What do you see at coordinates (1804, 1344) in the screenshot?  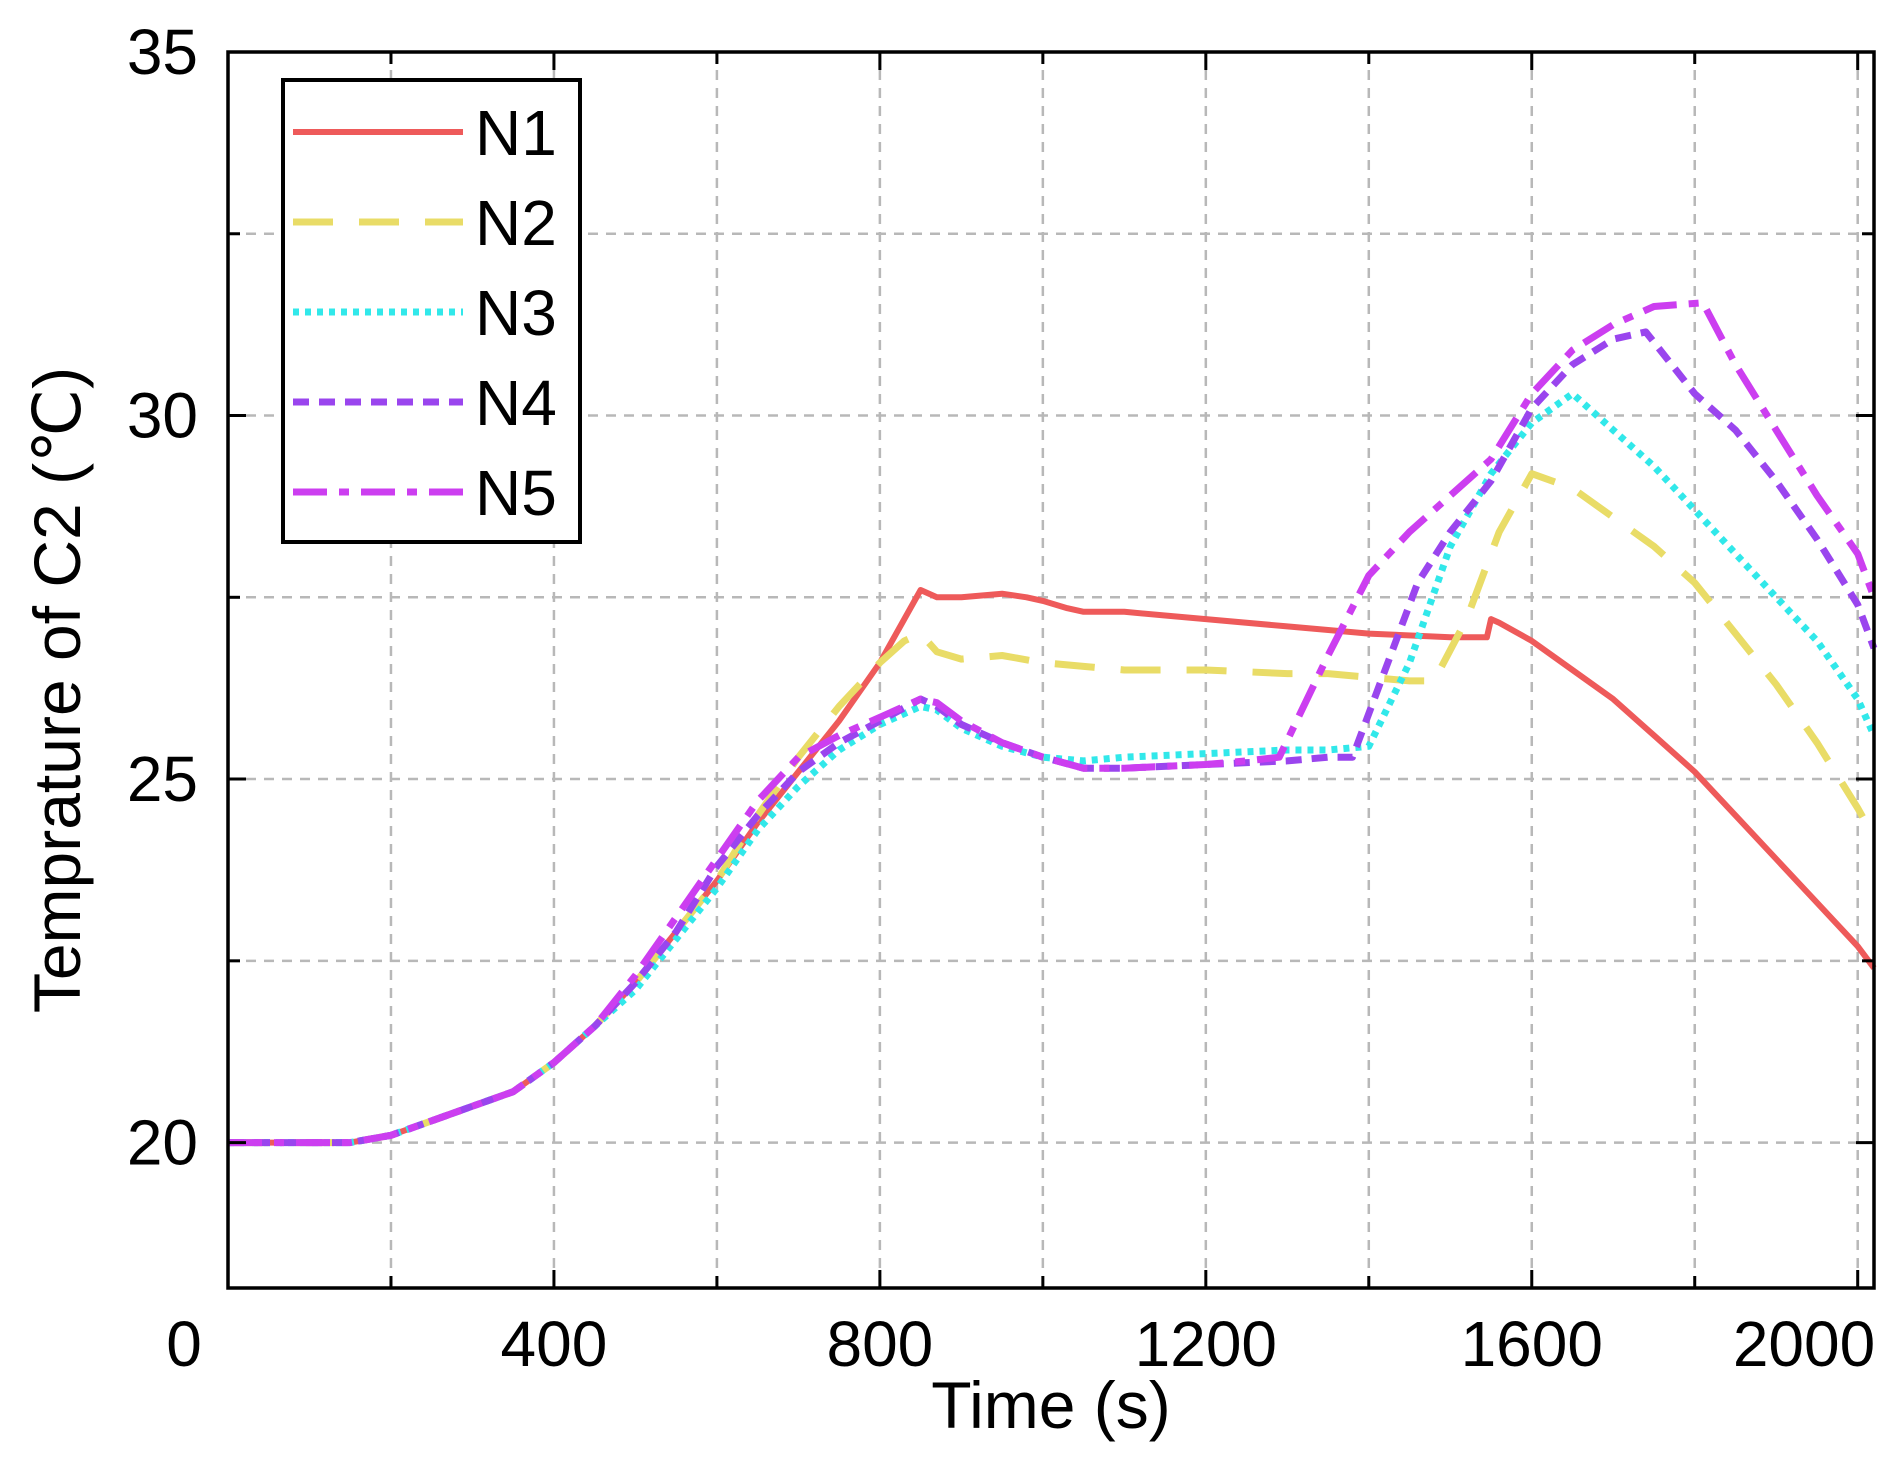 I see `x-tick-label: 2000` at bounding box center [1804, 1344].